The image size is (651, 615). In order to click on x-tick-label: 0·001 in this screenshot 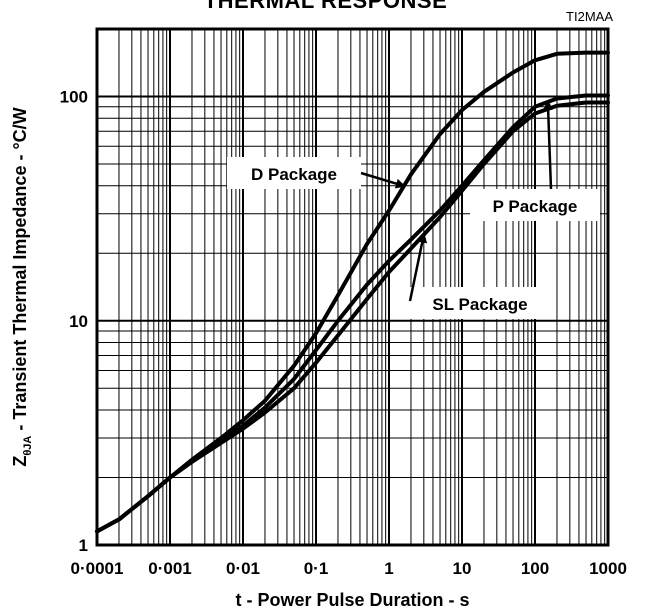, I will do `click(169, 568)`.